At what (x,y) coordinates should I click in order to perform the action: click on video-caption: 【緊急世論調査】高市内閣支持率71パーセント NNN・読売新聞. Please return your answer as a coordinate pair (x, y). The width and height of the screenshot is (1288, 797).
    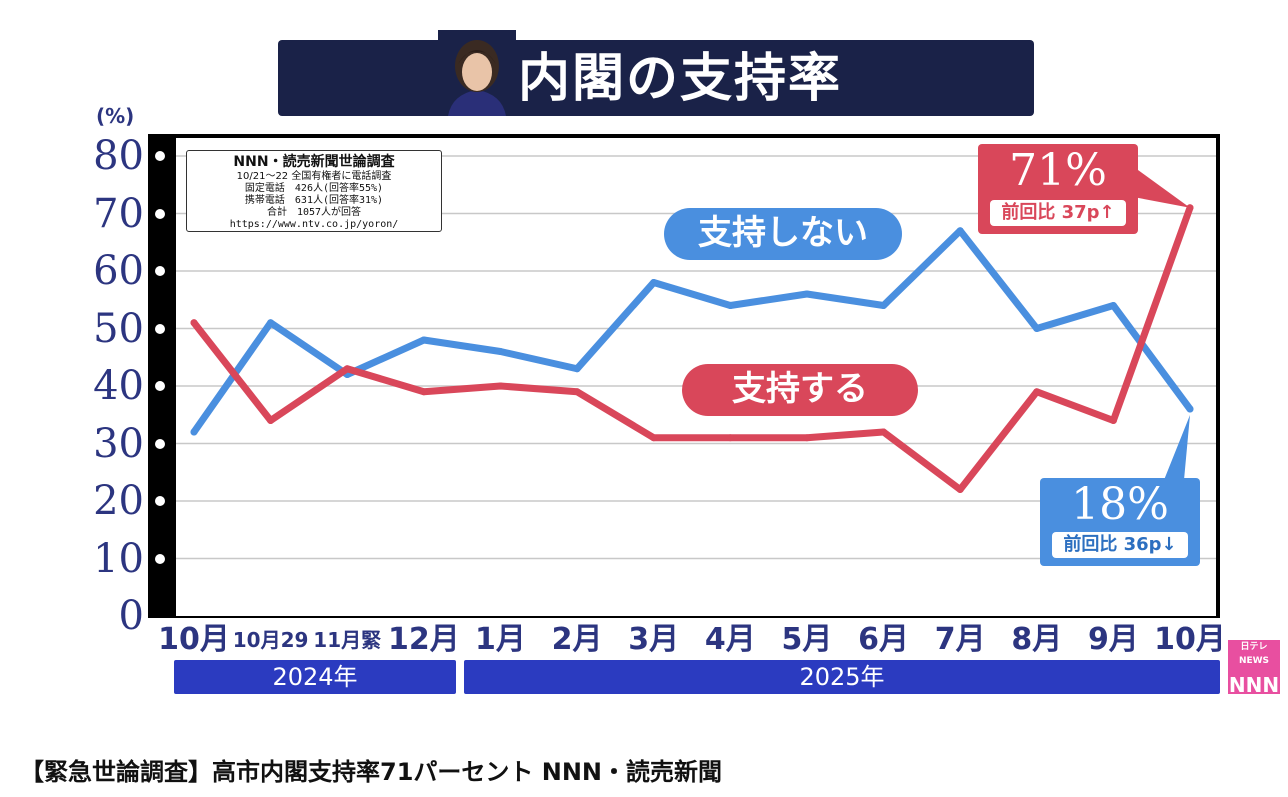
    Looking at the image, I should click on (371, 772).